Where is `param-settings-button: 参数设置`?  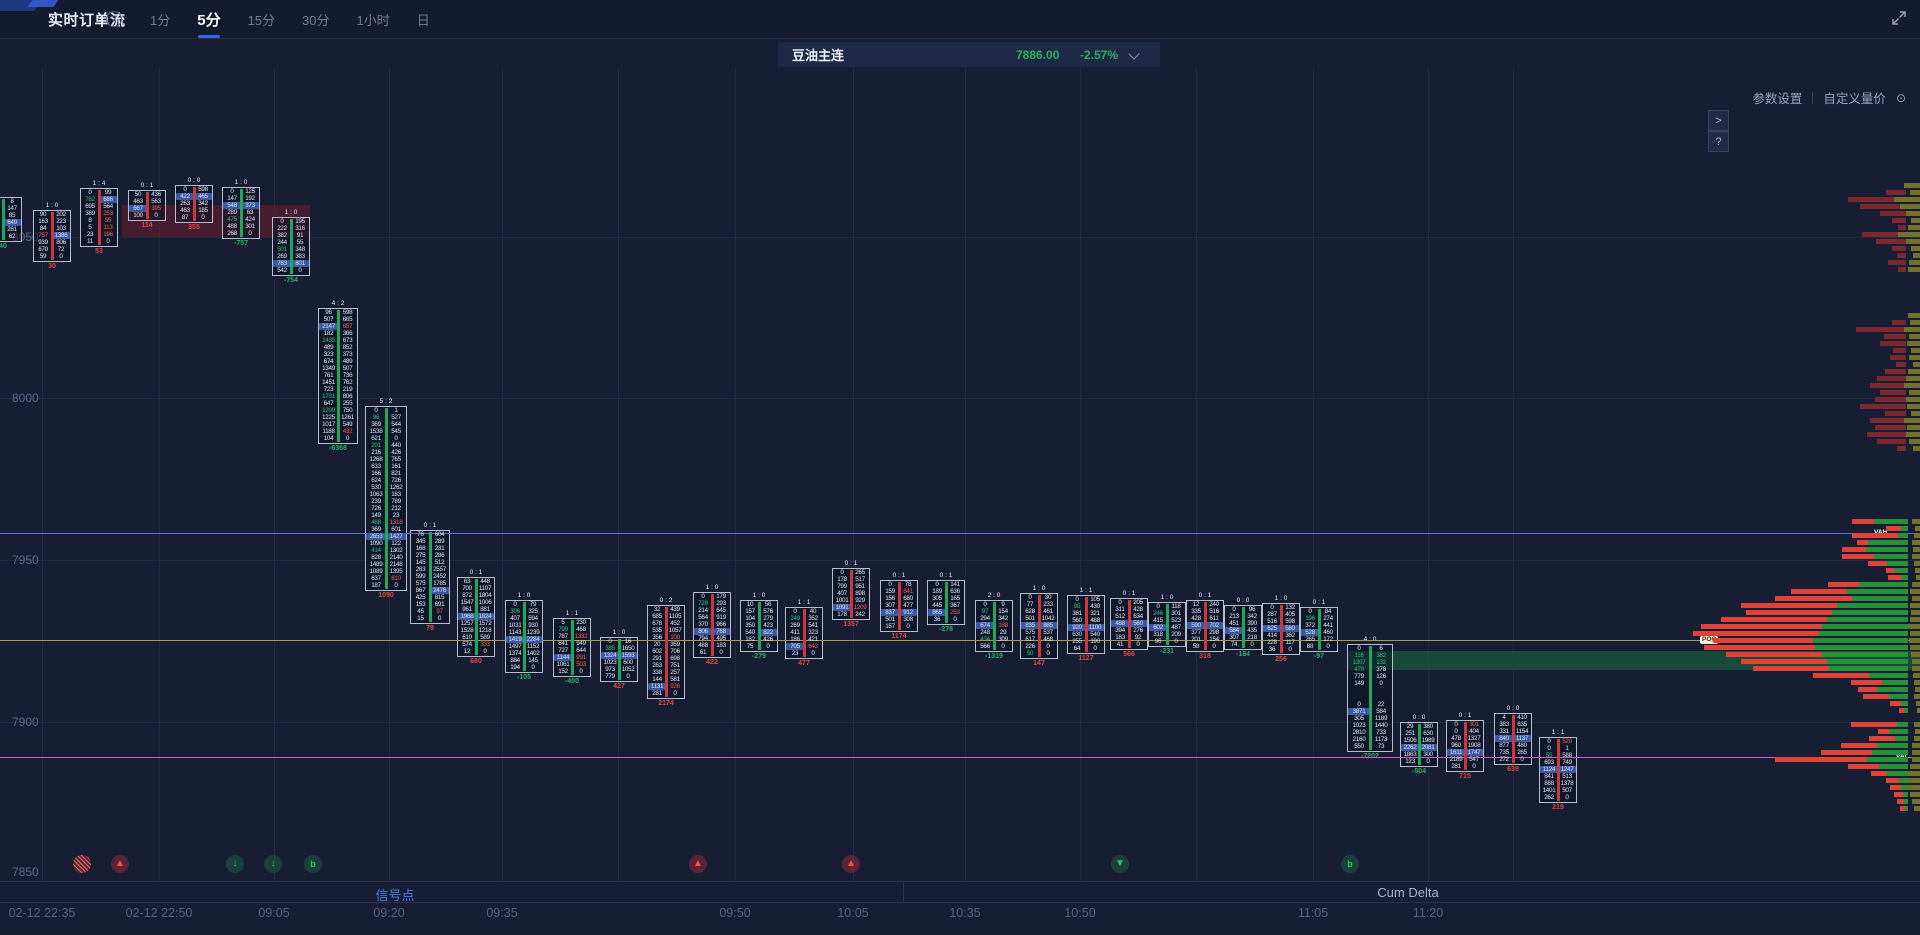 param-settings-button: 参数设置 is located at coordinates (1777, 99).